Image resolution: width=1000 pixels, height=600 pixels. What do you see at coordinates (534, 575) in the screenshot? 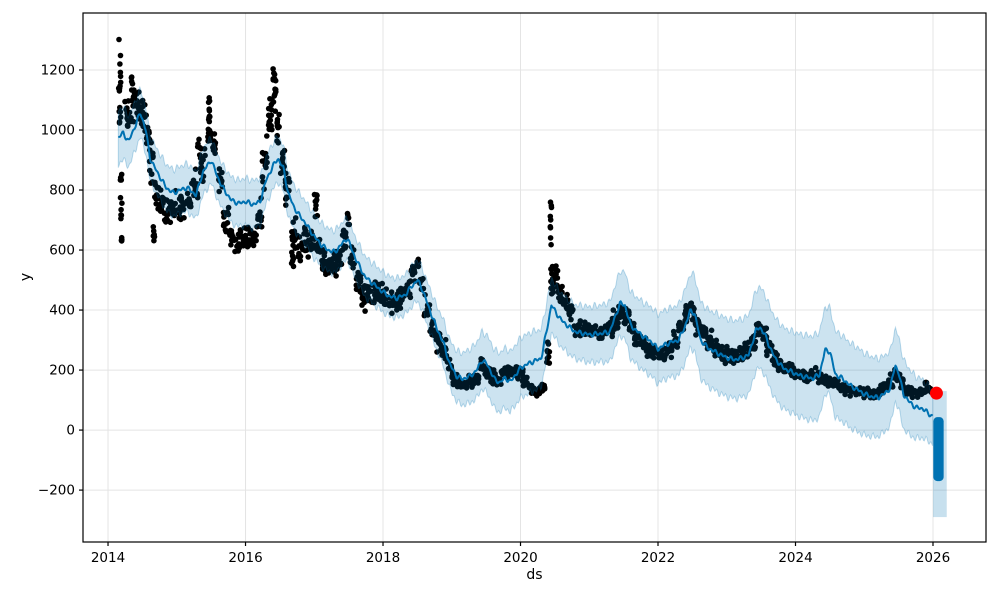
I see `x-axis-label: ds` at bounding box center [534, 575].